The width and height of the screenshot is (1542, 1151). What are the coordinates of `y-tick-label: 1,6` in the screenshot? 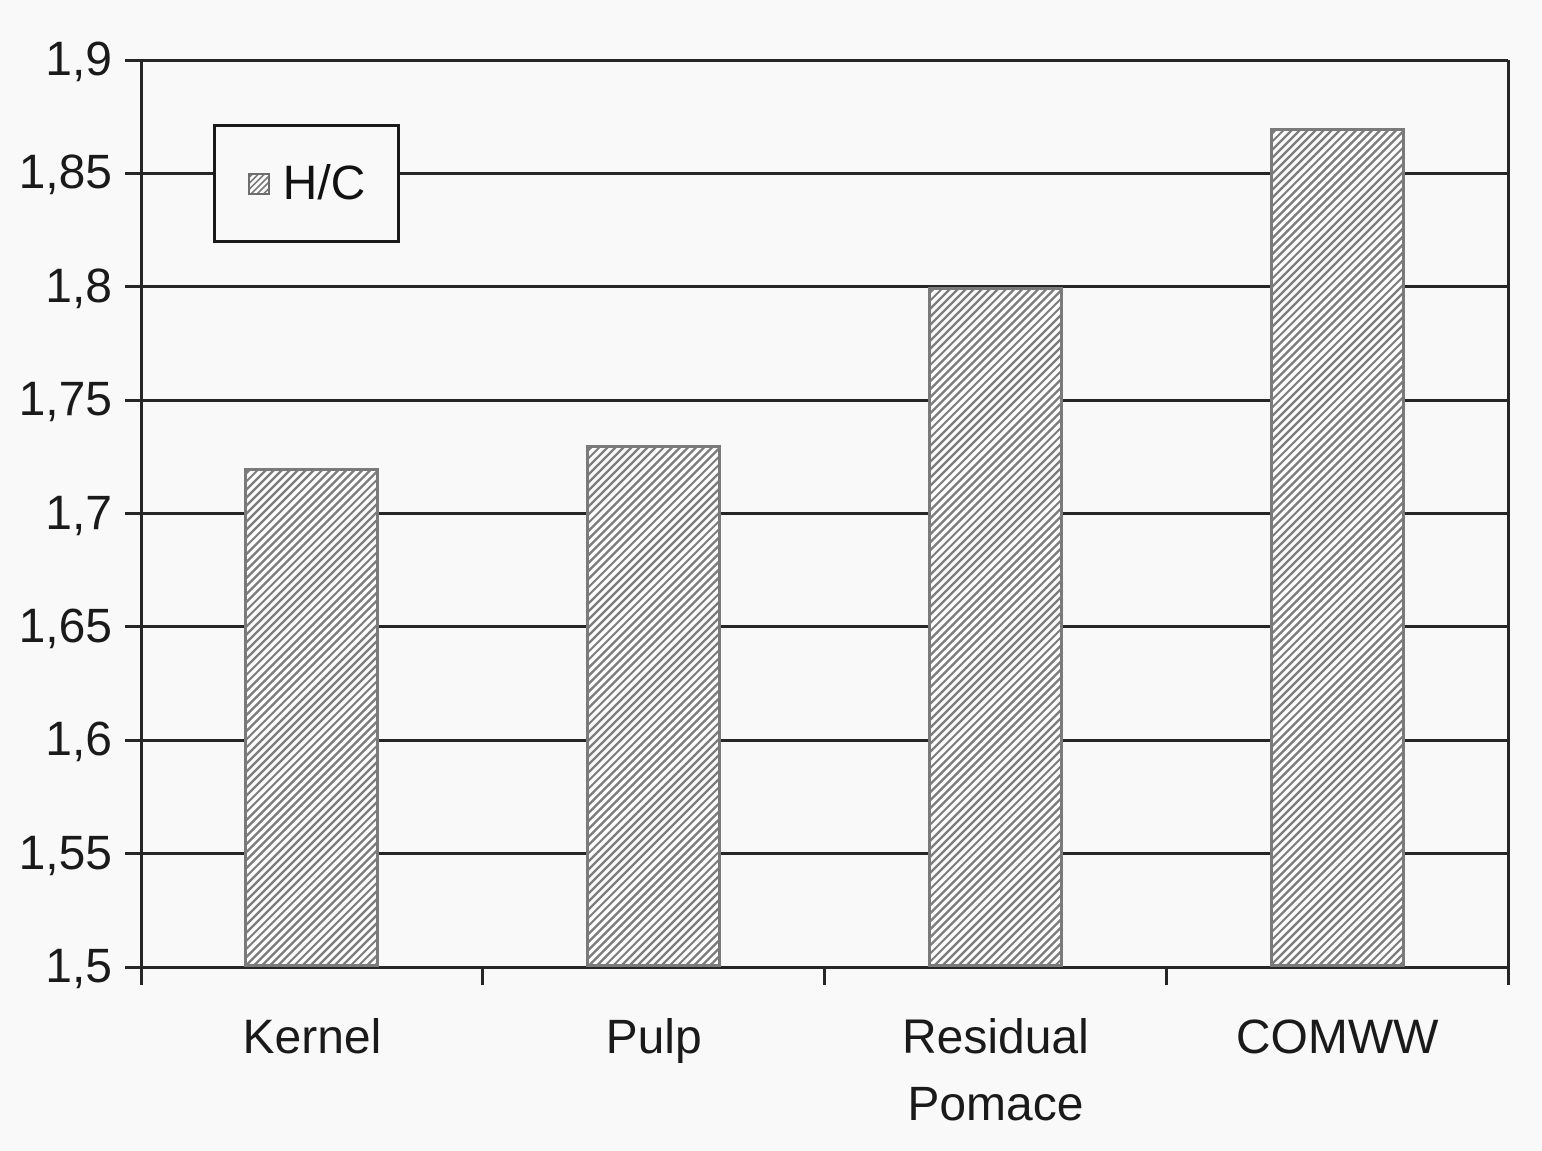 It's located at (78, 740).